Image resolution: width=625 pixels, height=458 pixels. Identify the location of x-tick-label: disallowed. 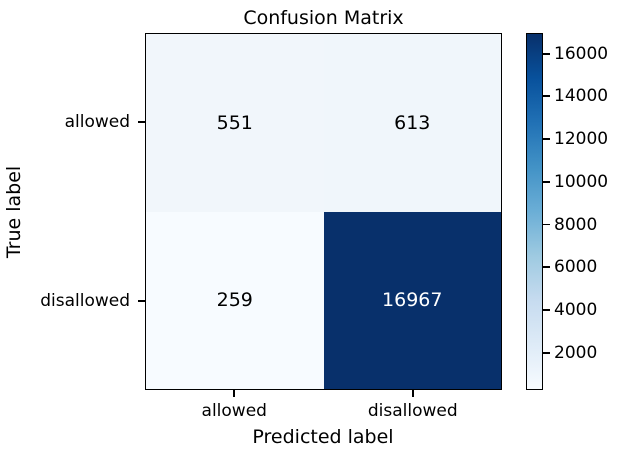
(412, 411).